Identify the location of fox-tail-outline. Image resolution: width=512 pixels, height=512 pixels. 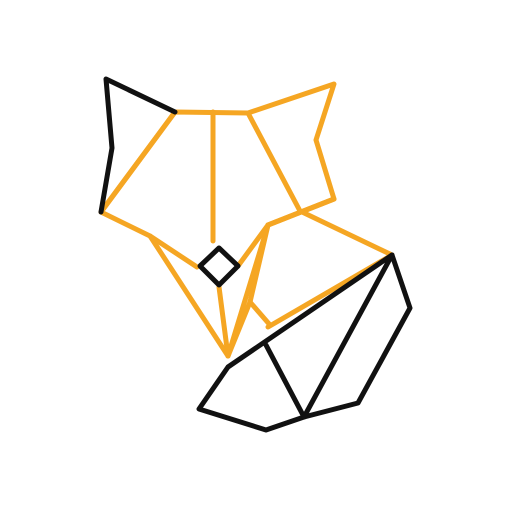
(304, 342).